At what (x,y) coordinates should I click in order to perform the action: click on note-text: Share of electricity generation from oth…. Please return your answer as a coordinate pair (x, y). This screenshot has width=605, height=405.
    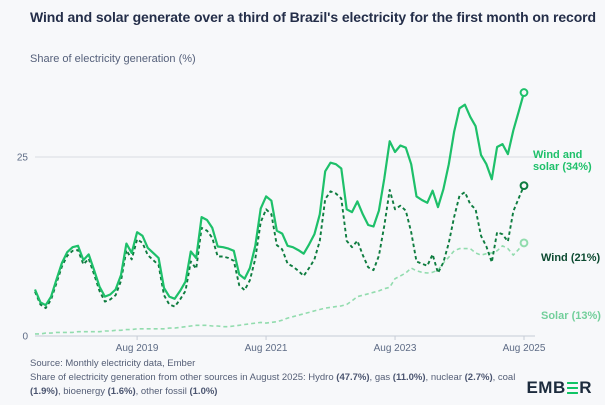
    Looking at the image, I should click on (273, 385).